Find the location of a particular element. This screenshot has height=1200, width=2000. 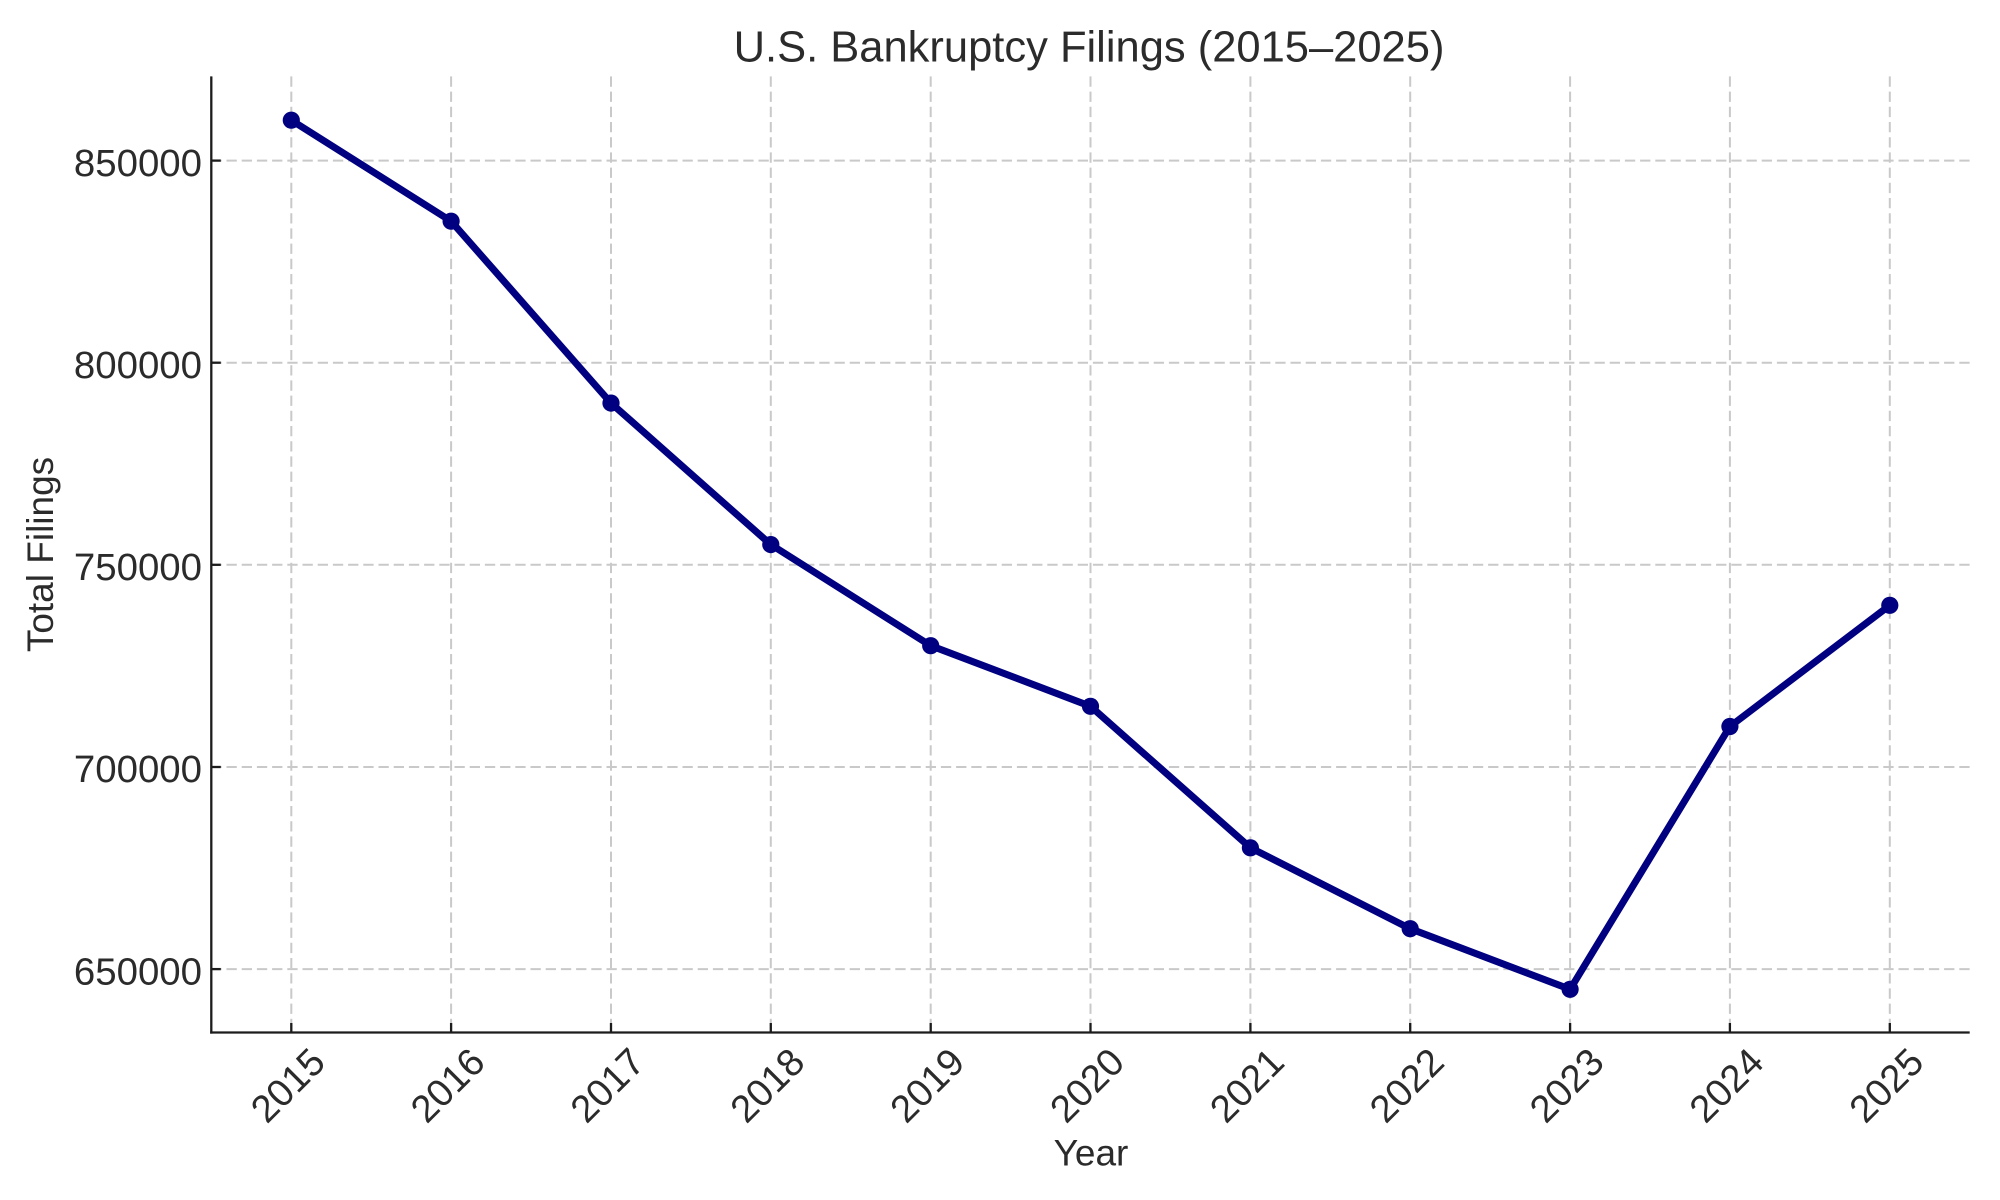

svg-text: 700000 is located at coordinates (138, 769).